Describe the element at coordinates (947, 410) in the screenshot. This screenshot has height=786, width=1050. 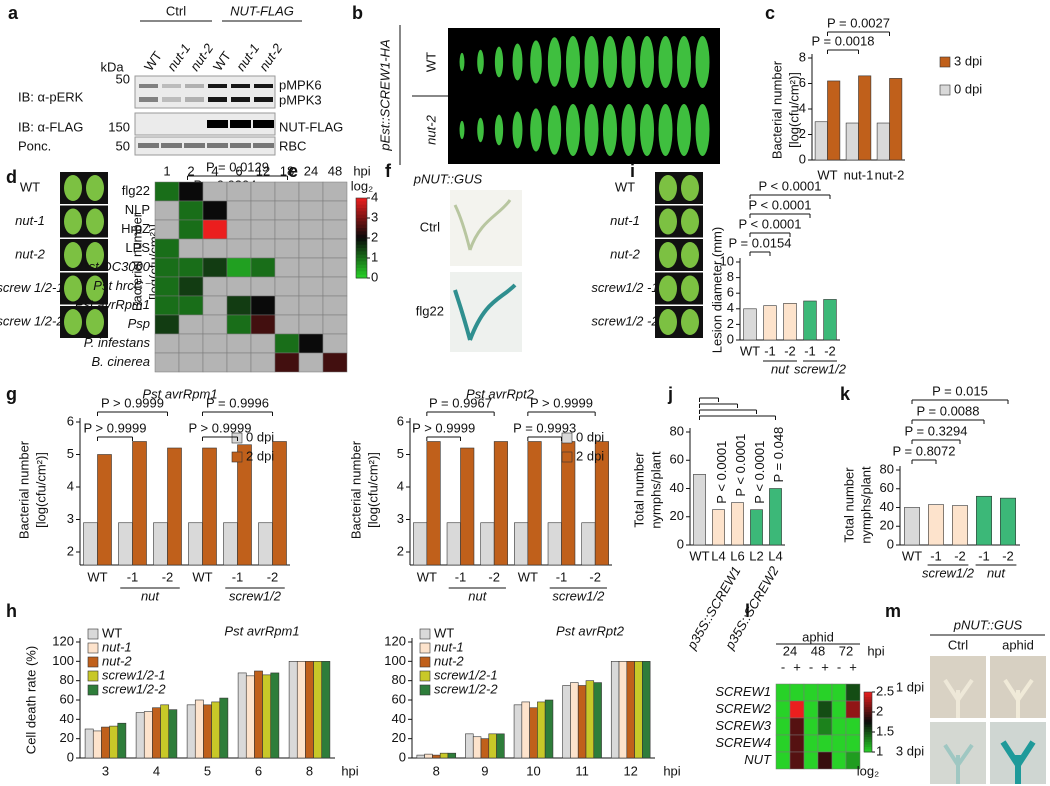
I see `p-value: P = 0.0088` at that location.